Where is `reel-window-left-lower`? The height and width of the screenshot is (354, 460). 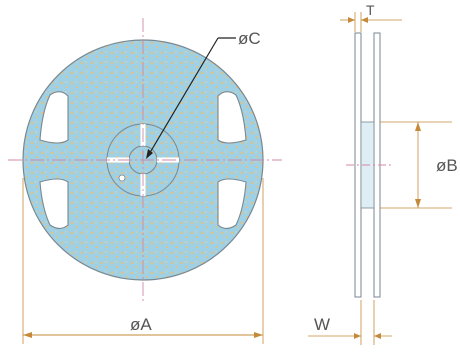 reel-window-left-lower is located at coordinates (54, 204).